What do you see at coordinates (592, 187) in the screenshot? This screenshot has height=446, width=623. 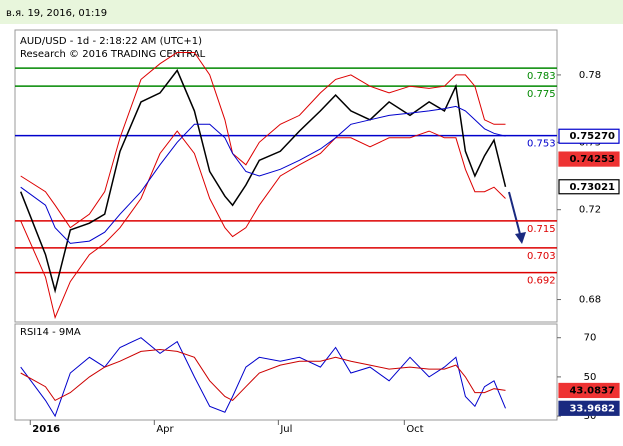 I see `price-tag-label: 0.73021` at bounding box center [592, 187].